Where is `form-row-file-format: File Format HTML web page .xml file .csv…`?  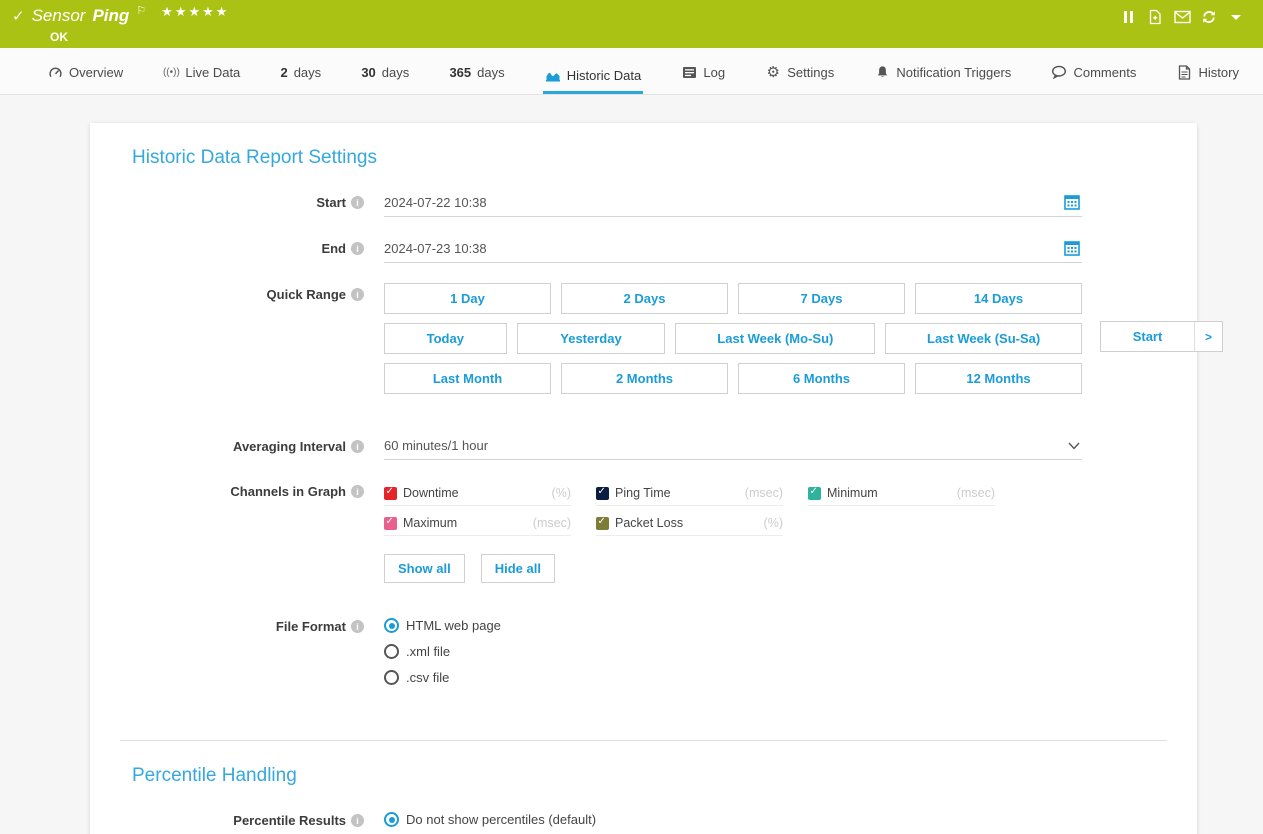 form-row-file-format: File Format HTML web page .xml file .csv… is located at coordinates (649, 655).